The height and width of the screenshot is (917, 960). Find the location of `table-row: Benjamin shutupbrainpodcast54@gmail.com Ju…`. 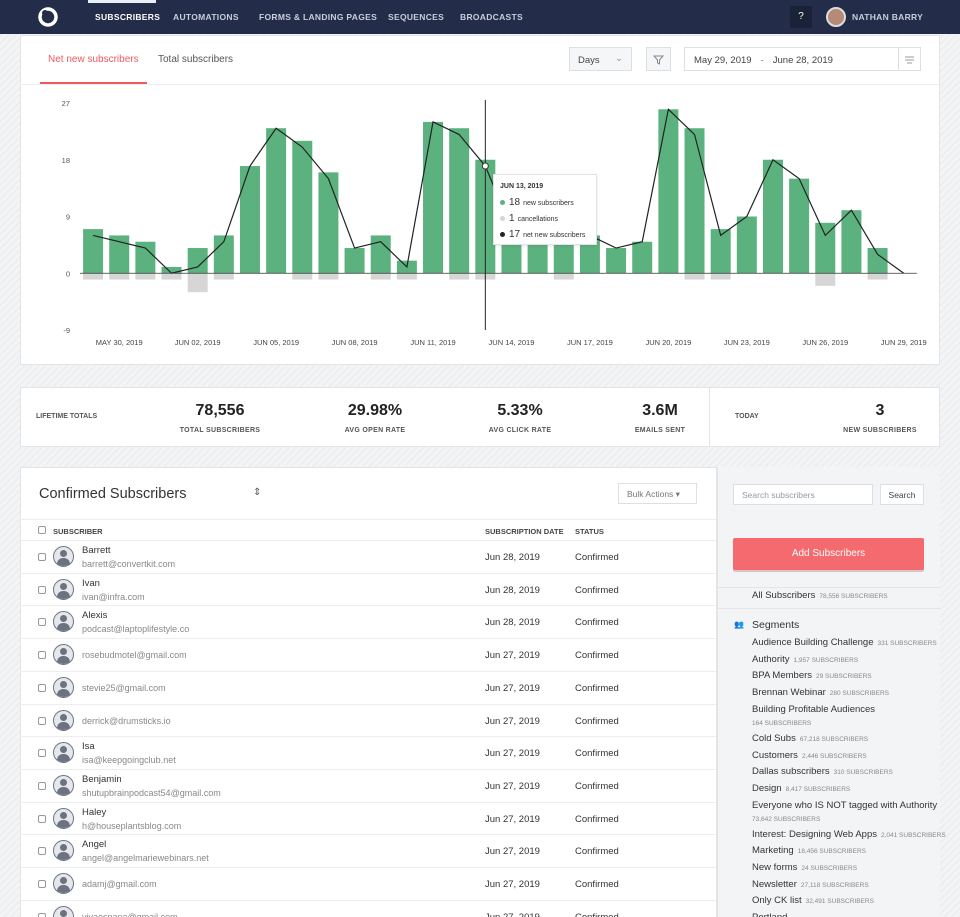

table-row: Benjamin shutupbrainpodcast54@gmail.com Ju… is located at coordinates (368, 785).